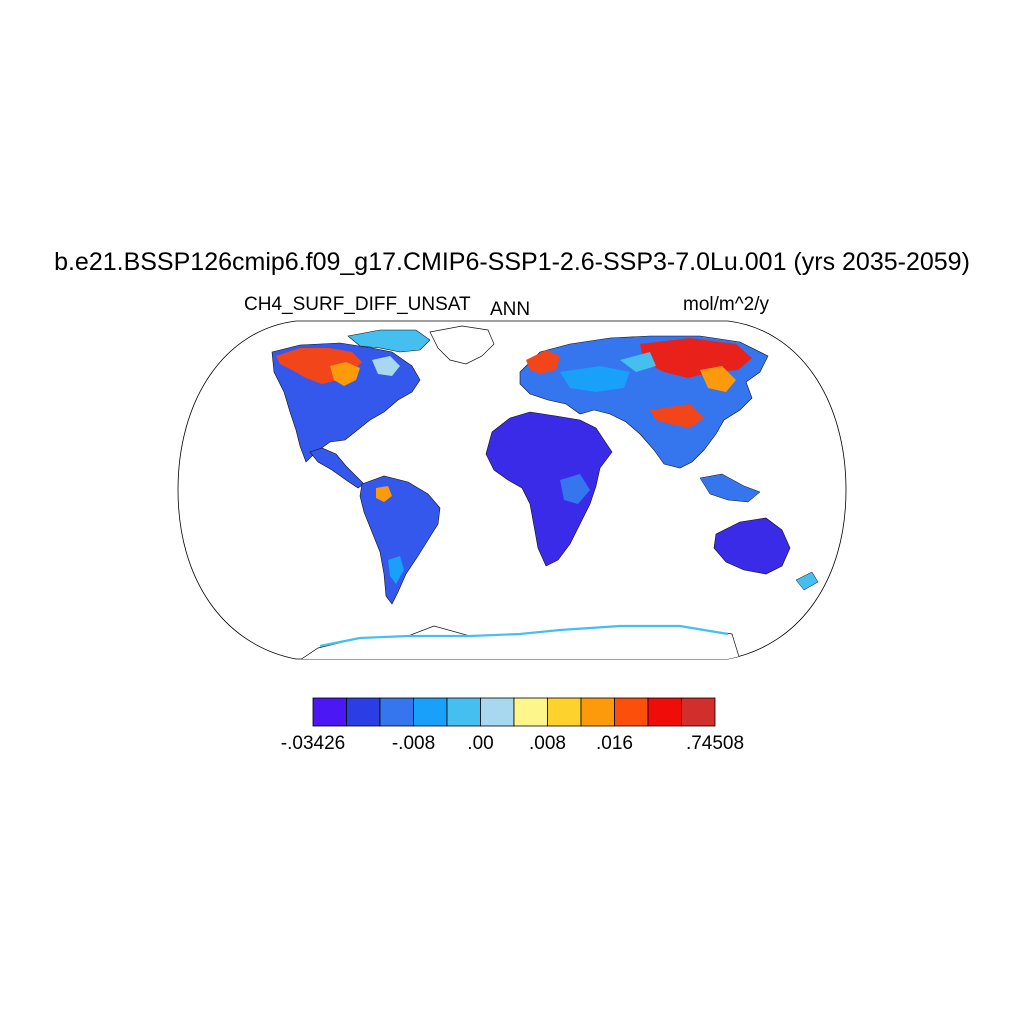 This screenshot has width=1024, height=1024. I want to click on new-zealand, so click(807, 581).